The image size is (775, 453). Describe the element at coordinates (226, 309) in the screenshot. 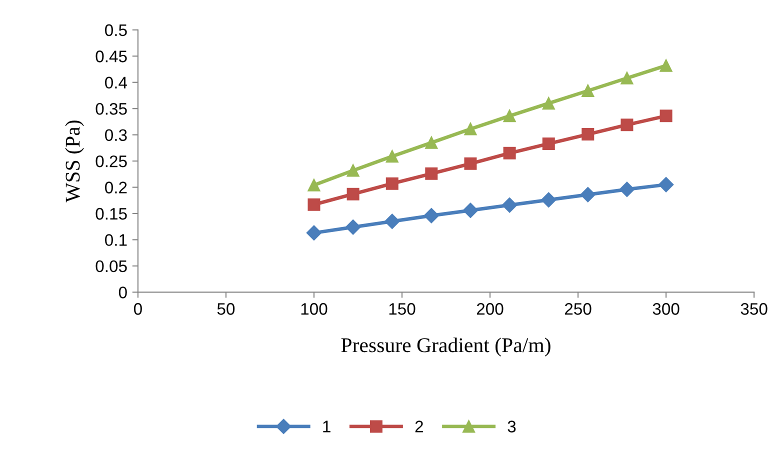

I see `x-tick-label: 50` at that location.